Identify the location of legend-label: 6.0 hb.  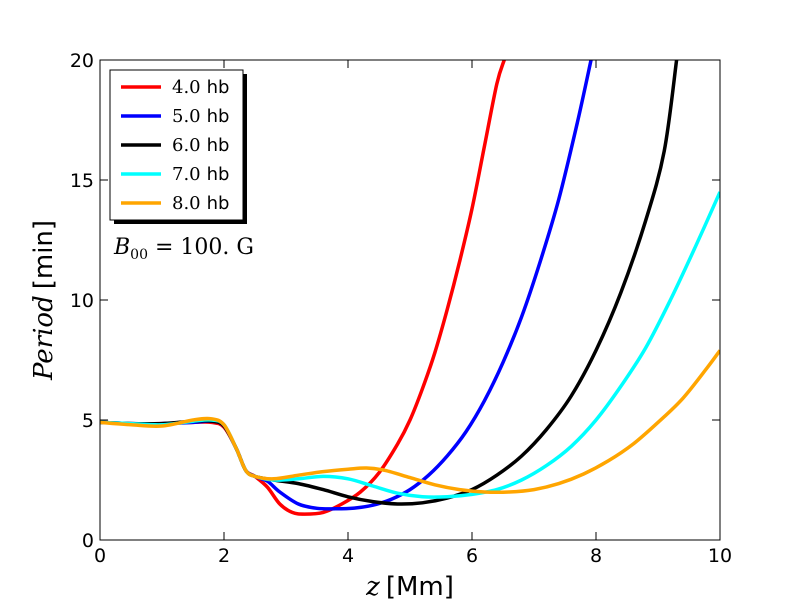
(200, 145).